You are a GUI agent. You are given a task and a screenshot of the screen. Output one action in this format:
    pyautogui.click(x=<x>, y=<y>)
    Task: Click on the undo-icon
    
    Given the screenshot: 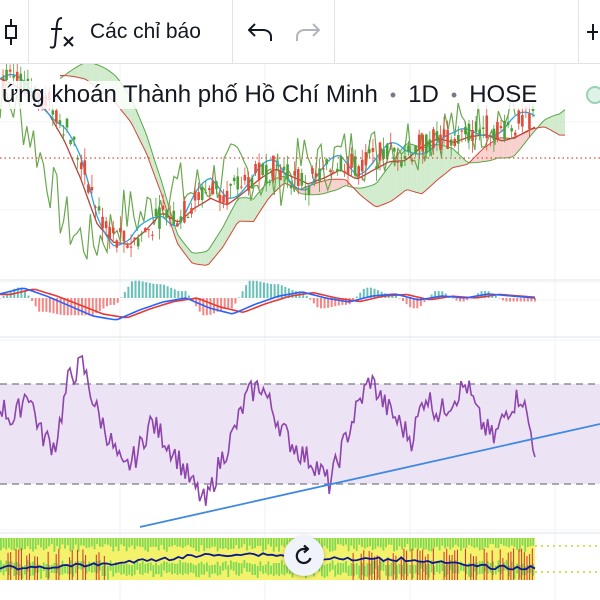 What is the action you would take?
    pyautogui.click(x=260, y=32)
    